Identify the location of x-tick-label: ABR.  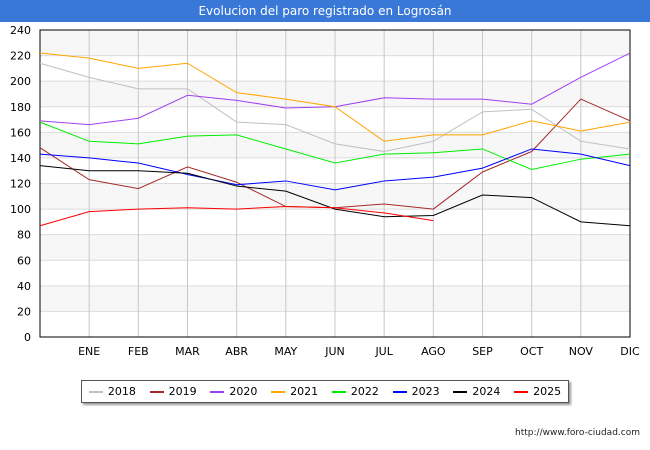
(236, 351).